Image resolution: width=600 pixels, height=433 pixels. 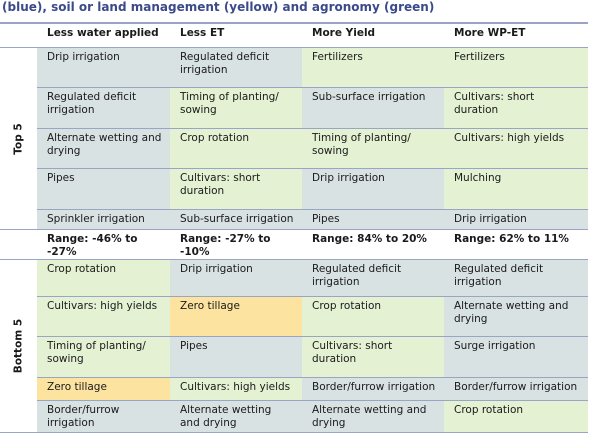 What do you see at coordinates (516, 357) in the screenshot?
I see `measure-cell: Surge irrigation` at bounding box center [516, 357].